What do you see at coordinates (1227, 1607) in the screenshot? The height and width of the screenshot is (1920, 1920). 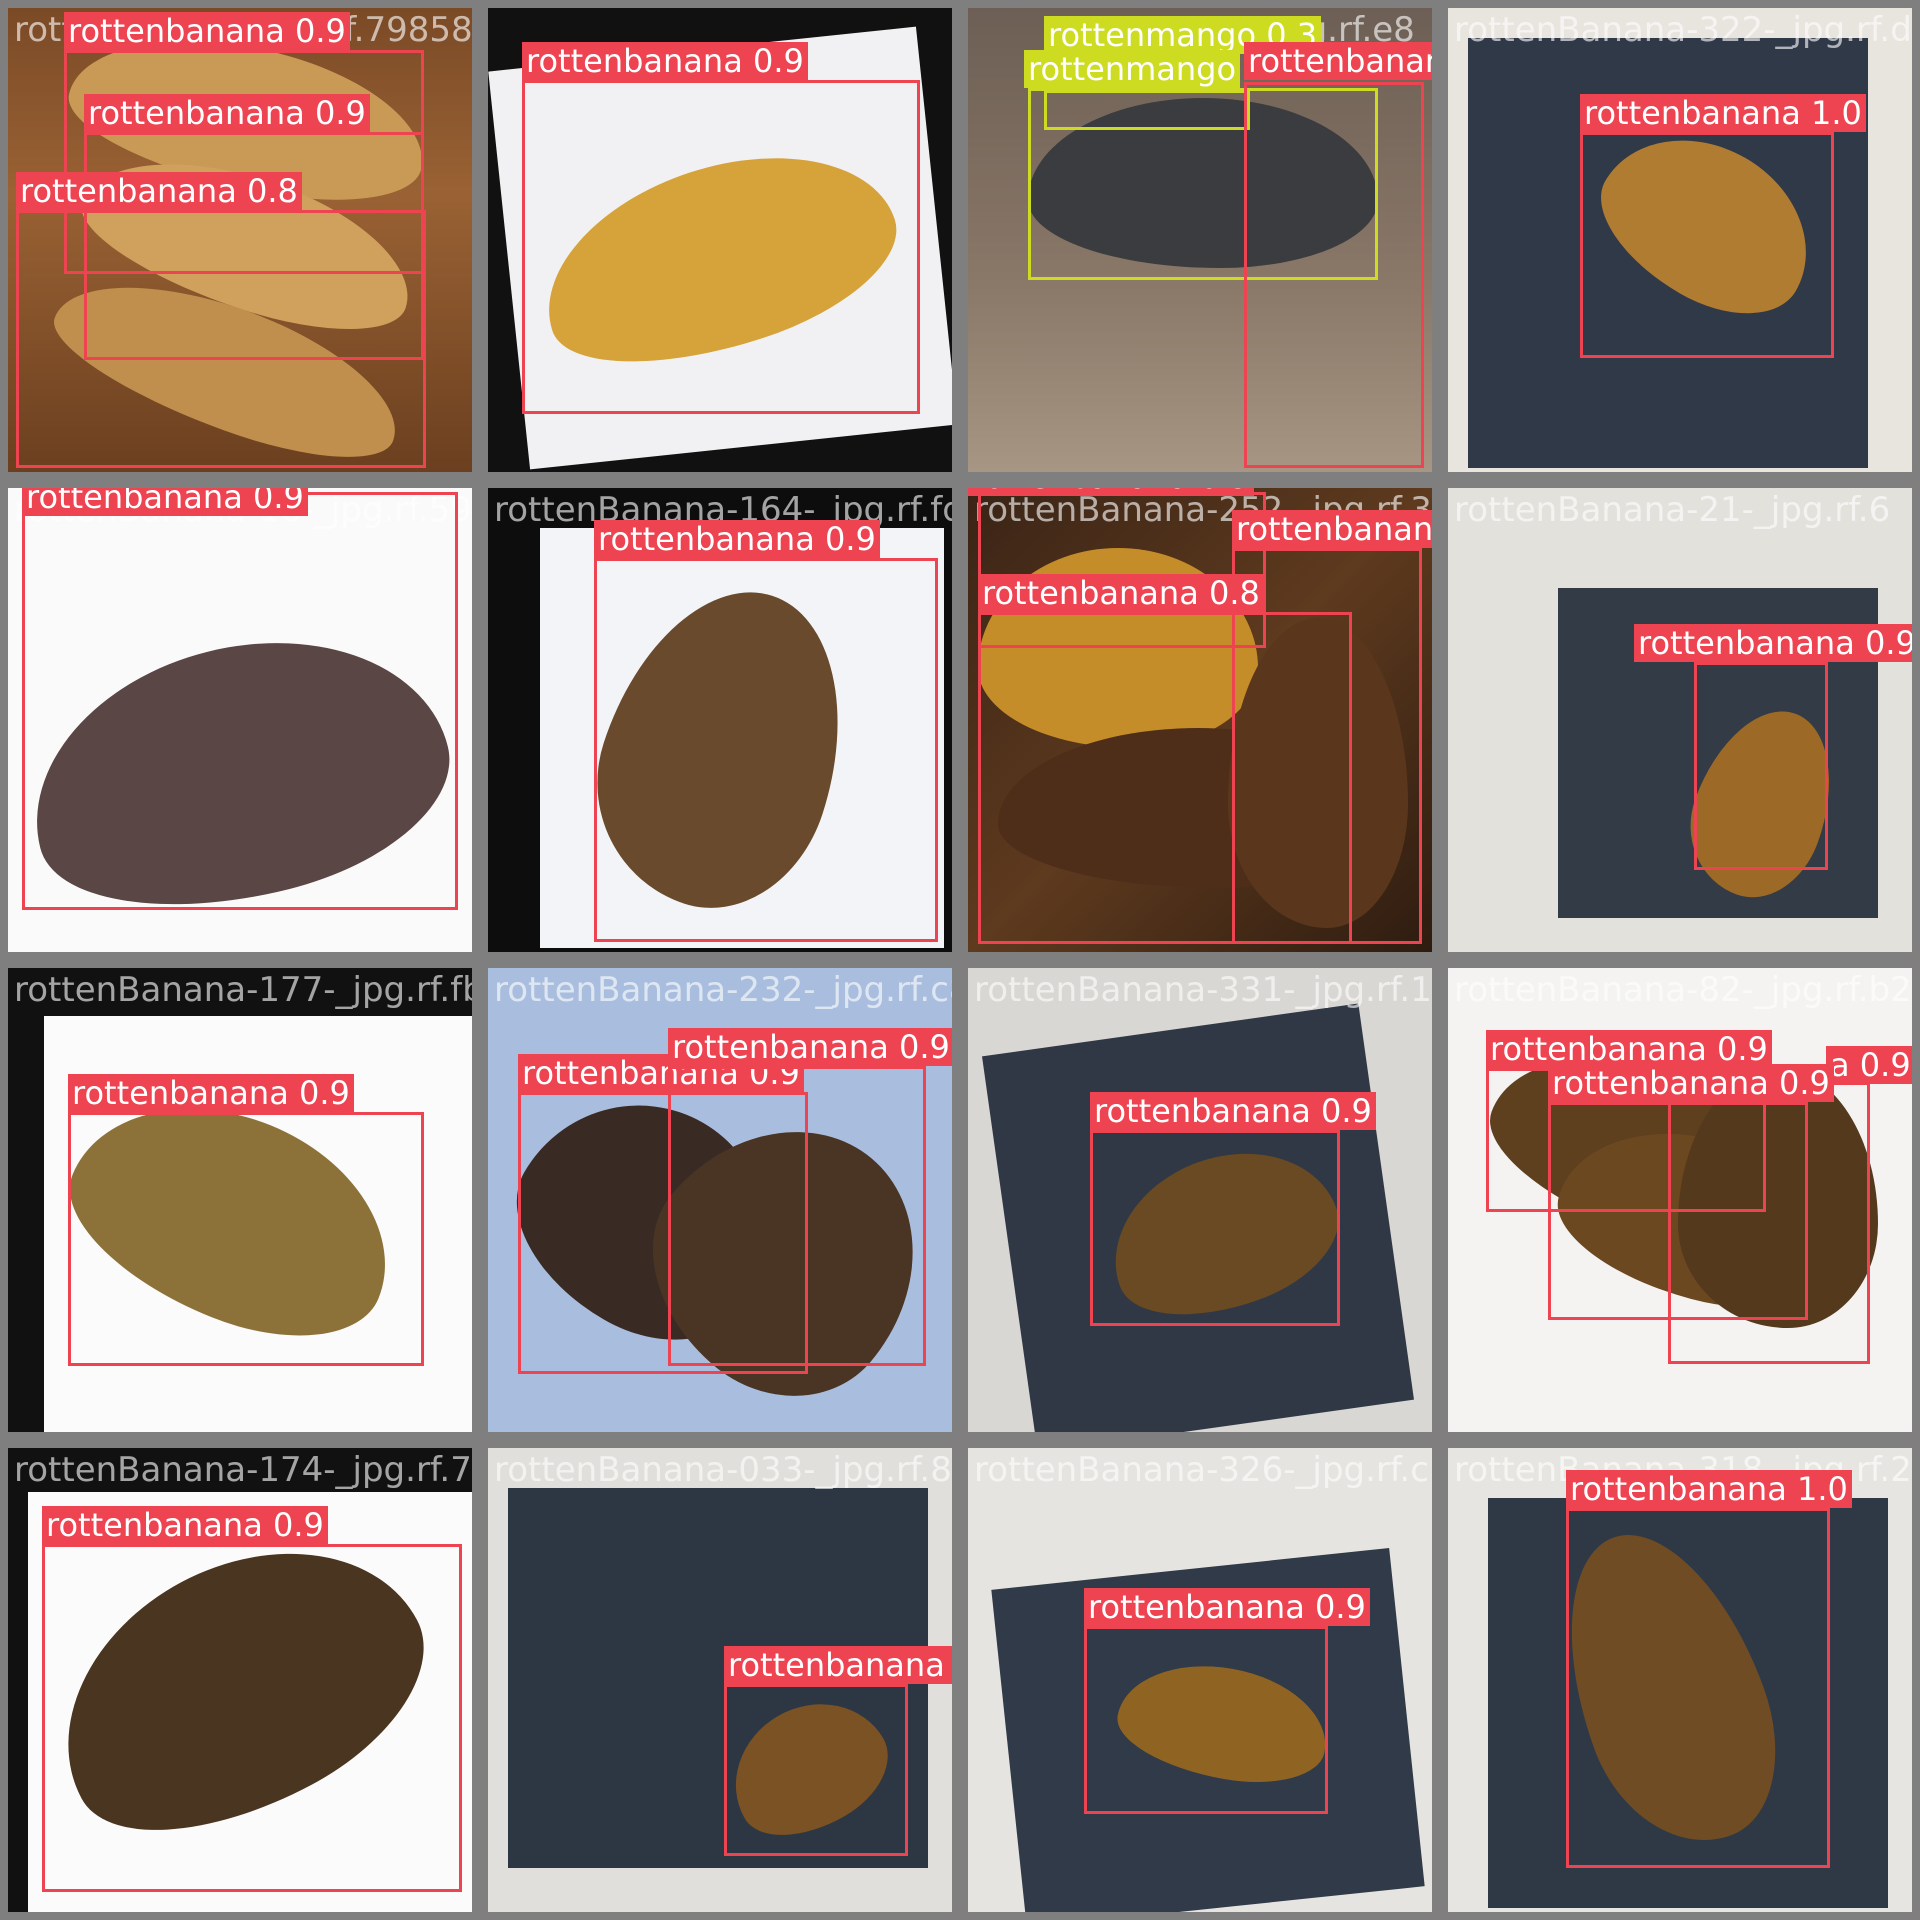 I see `tile-15-label-1: rottenbanana 0.9` at bounding box center [1227, 1607].